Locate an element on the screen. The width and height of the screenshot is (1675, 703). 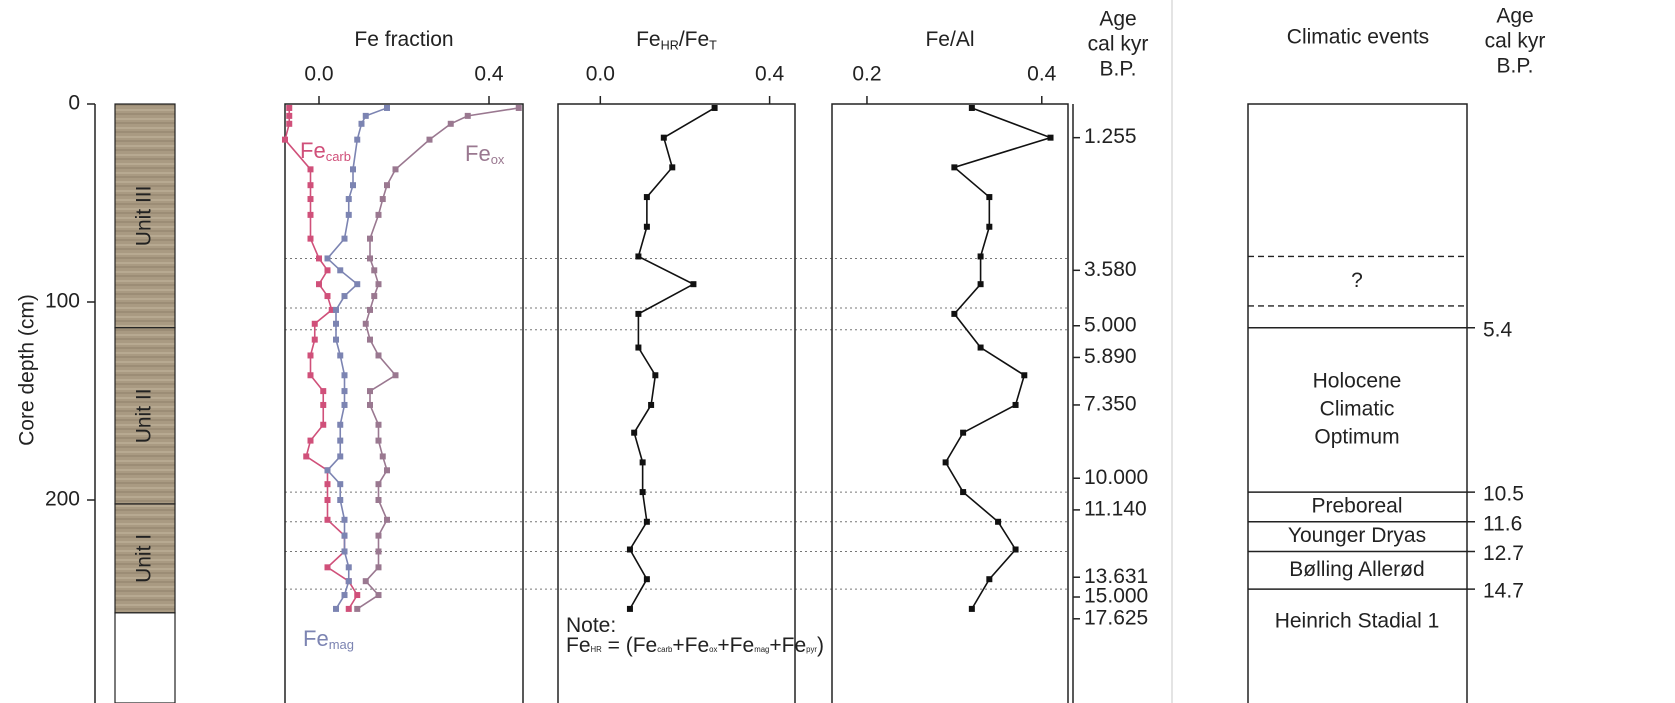
text-part: Fe/Al is located at coordinates (949, 39).